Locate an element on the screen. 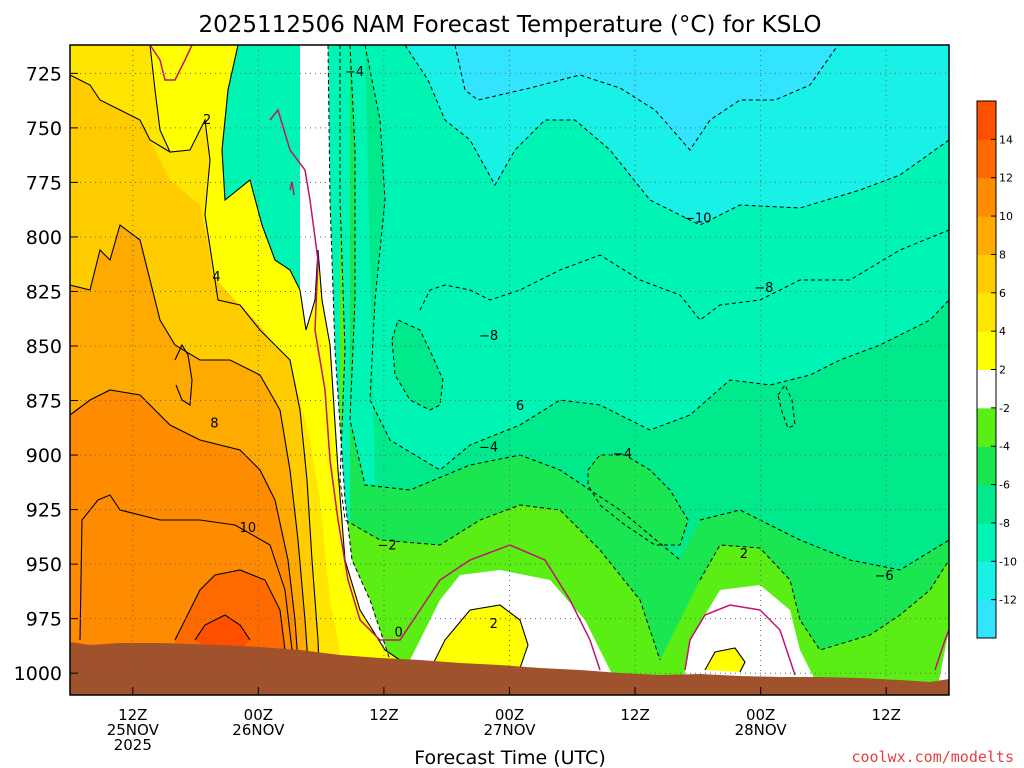 This screenshot has height=768, width=1024. y-tick-label: 950 is located at coordinates (44, 565).